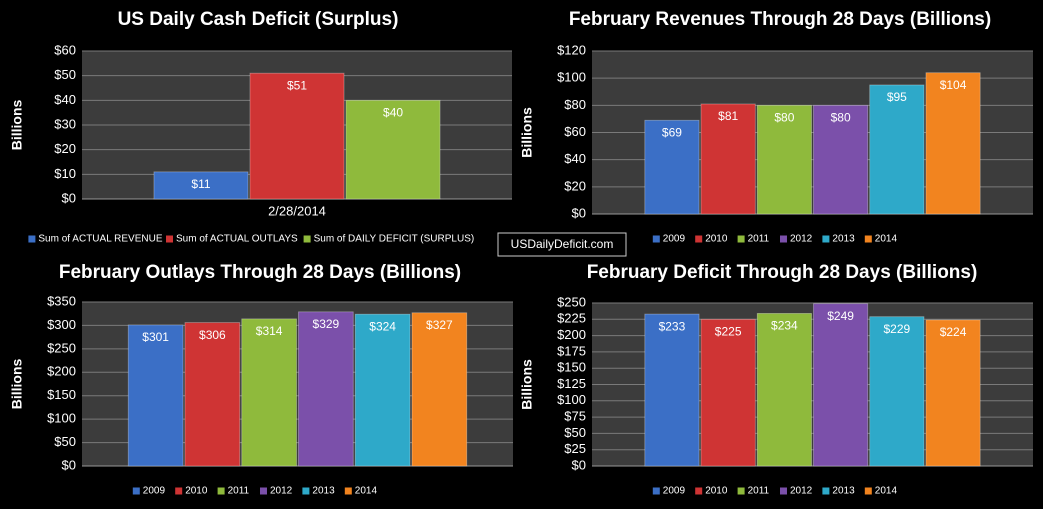 This screenshot has width=1043, height=509. I want to click on x-tick-label: 2/28/2014, so click(297, 210).